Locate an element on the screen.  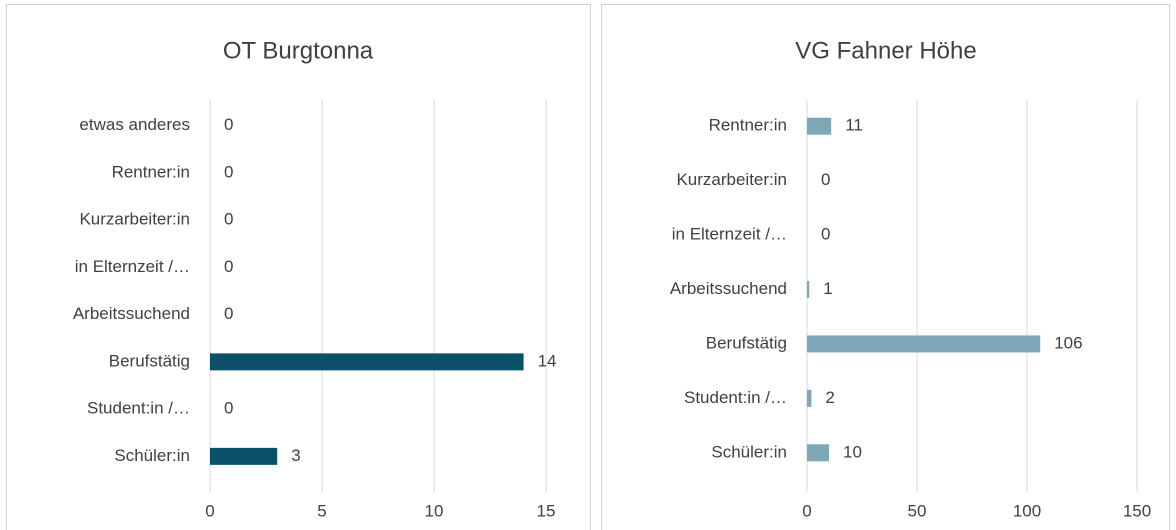
chart-title: OT Burgtonna is located at coordinates (298, 50).